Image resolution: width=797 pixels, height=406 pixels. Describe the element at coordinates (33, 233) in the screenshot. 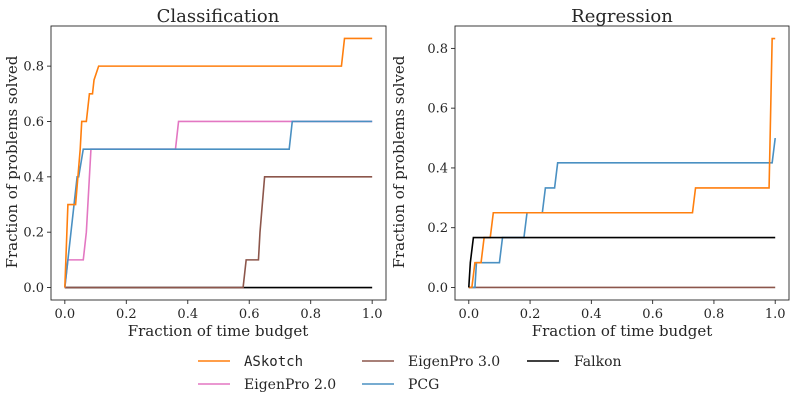

I see `classification-ytick-label: 0.2` at that location.